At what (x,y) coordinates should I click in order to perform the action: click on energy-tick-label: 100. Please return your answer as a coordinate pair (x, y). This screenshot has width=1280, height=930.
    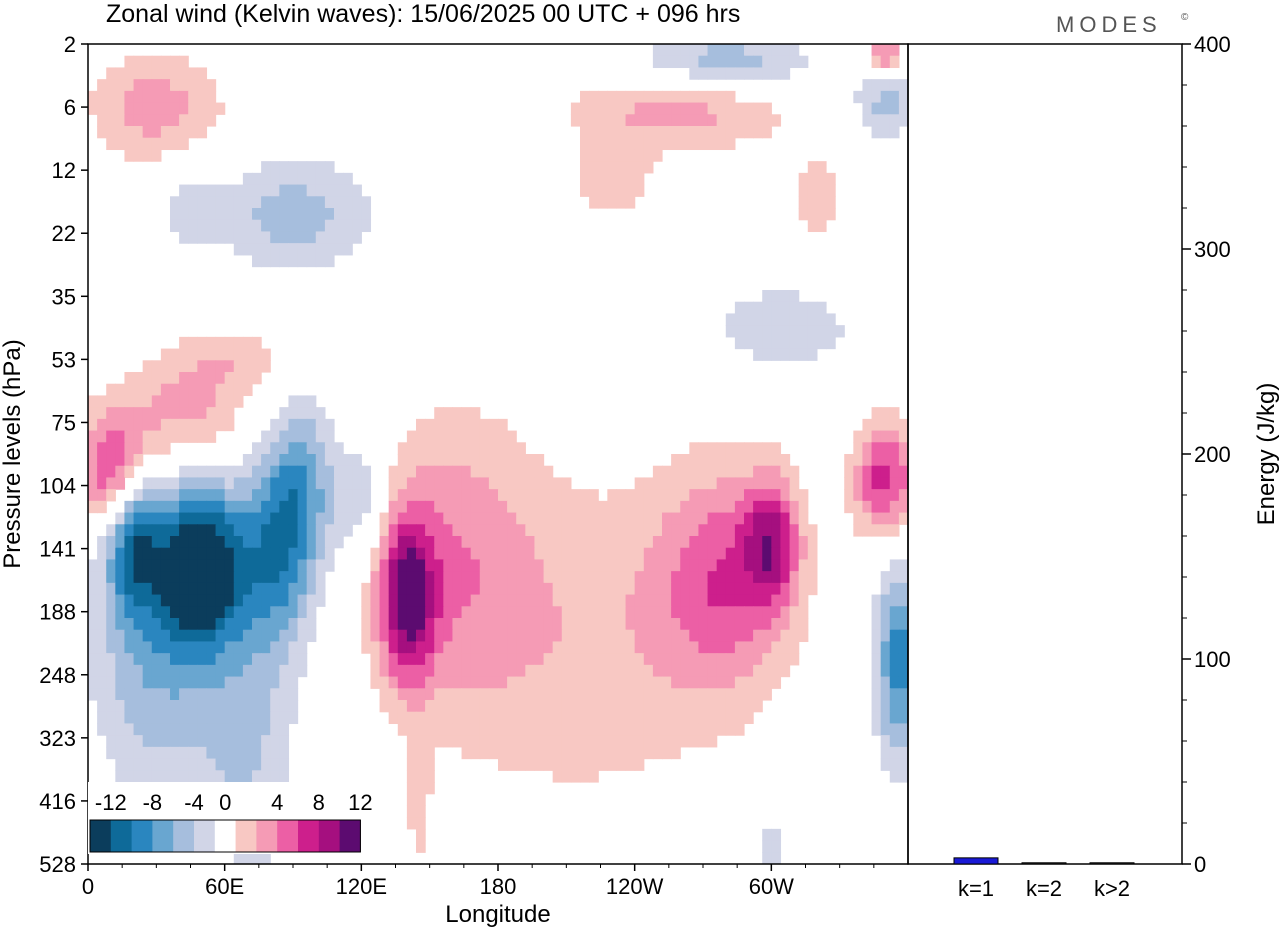
    Looking at the image, I should click on (1212, 659).